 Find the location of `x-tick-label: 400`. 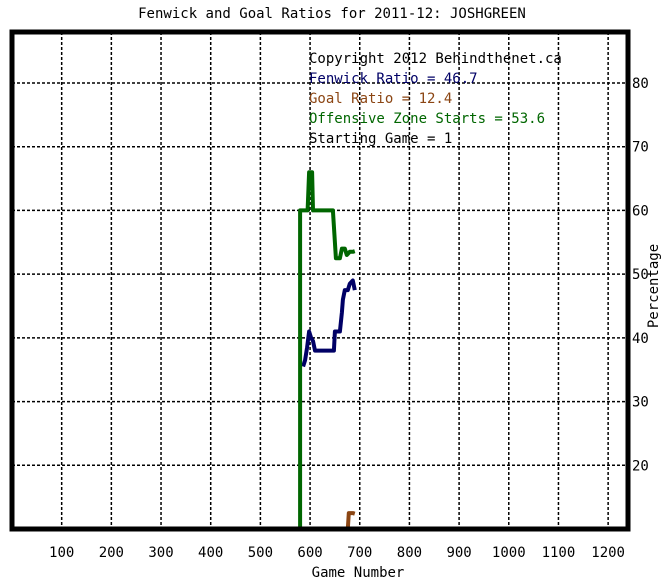

x-tick-label: 400 is located at coordinates (210, 553).